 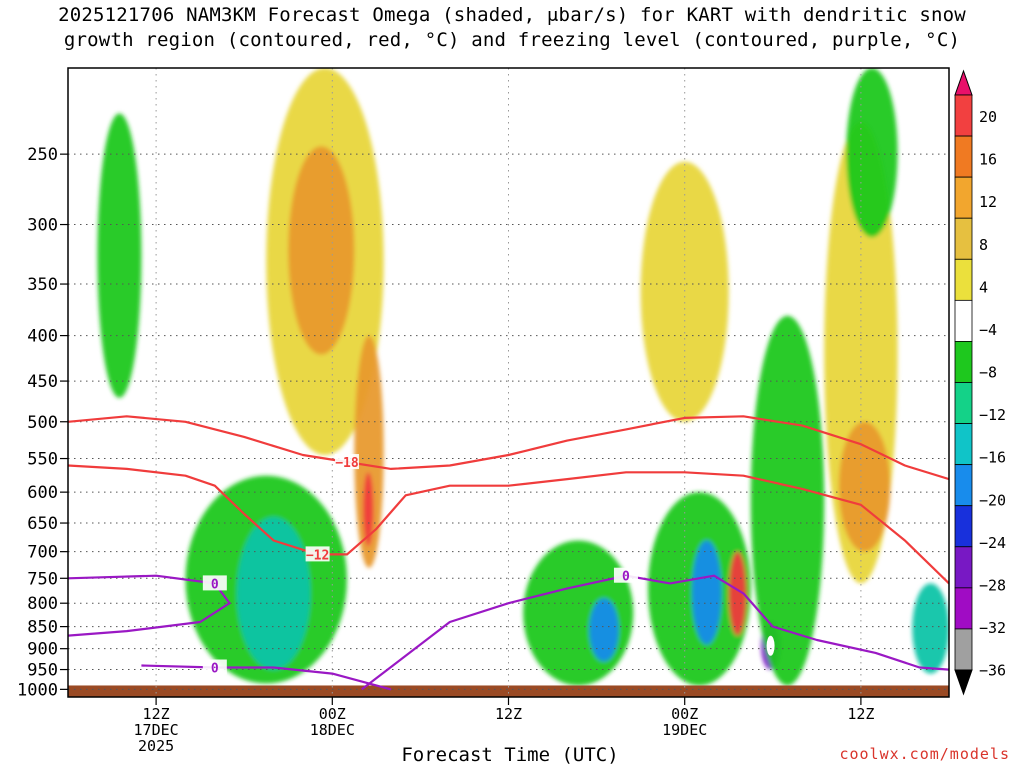 I want to click on x-tick-label: 2025, so click(x=156, y=746).